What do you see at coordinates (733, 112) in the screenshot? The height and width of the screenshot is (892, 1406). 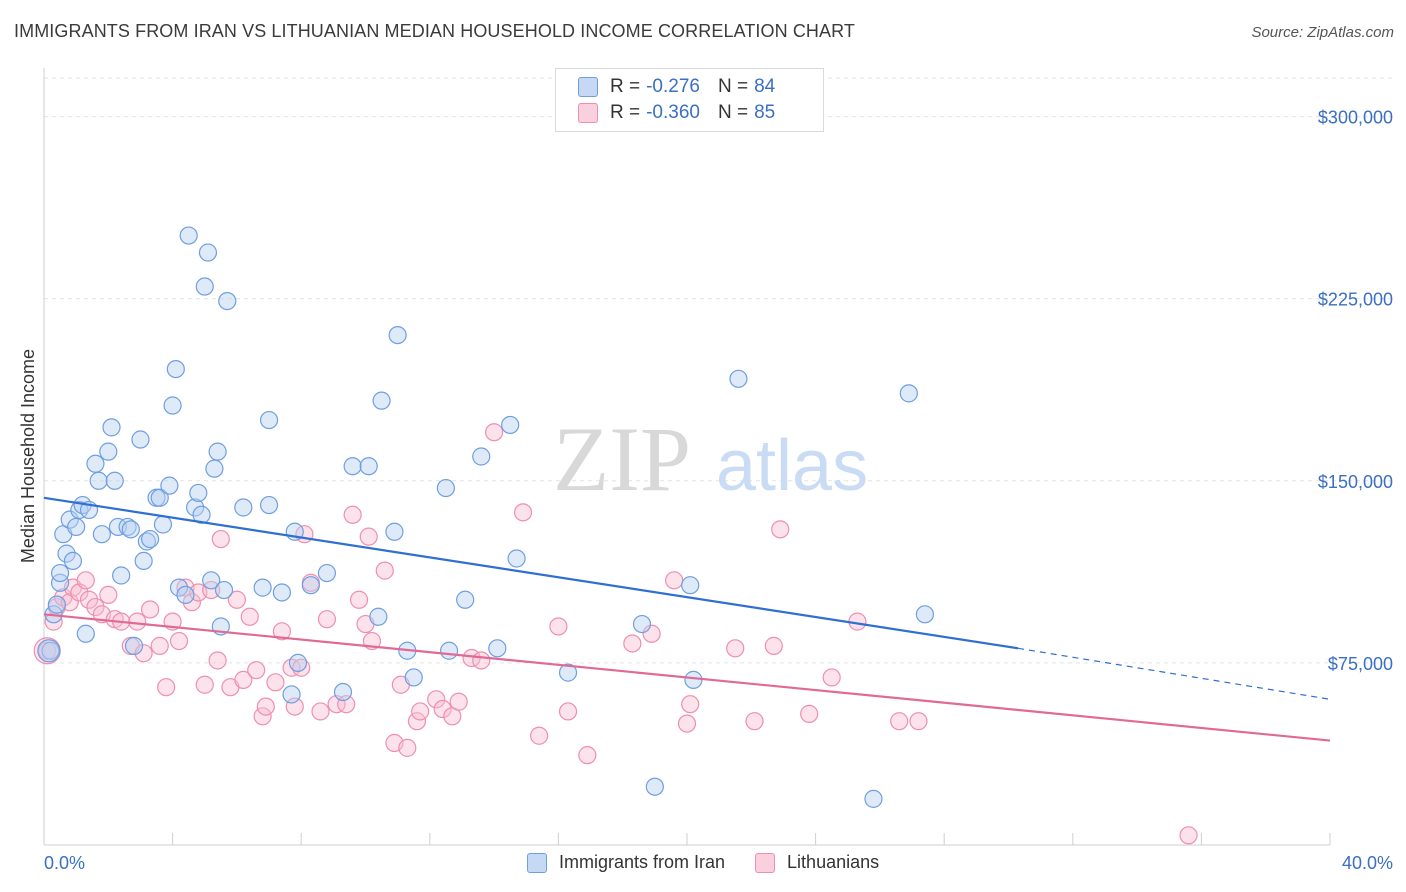 I see `n-label: N =` at bounding box center [733, 112].